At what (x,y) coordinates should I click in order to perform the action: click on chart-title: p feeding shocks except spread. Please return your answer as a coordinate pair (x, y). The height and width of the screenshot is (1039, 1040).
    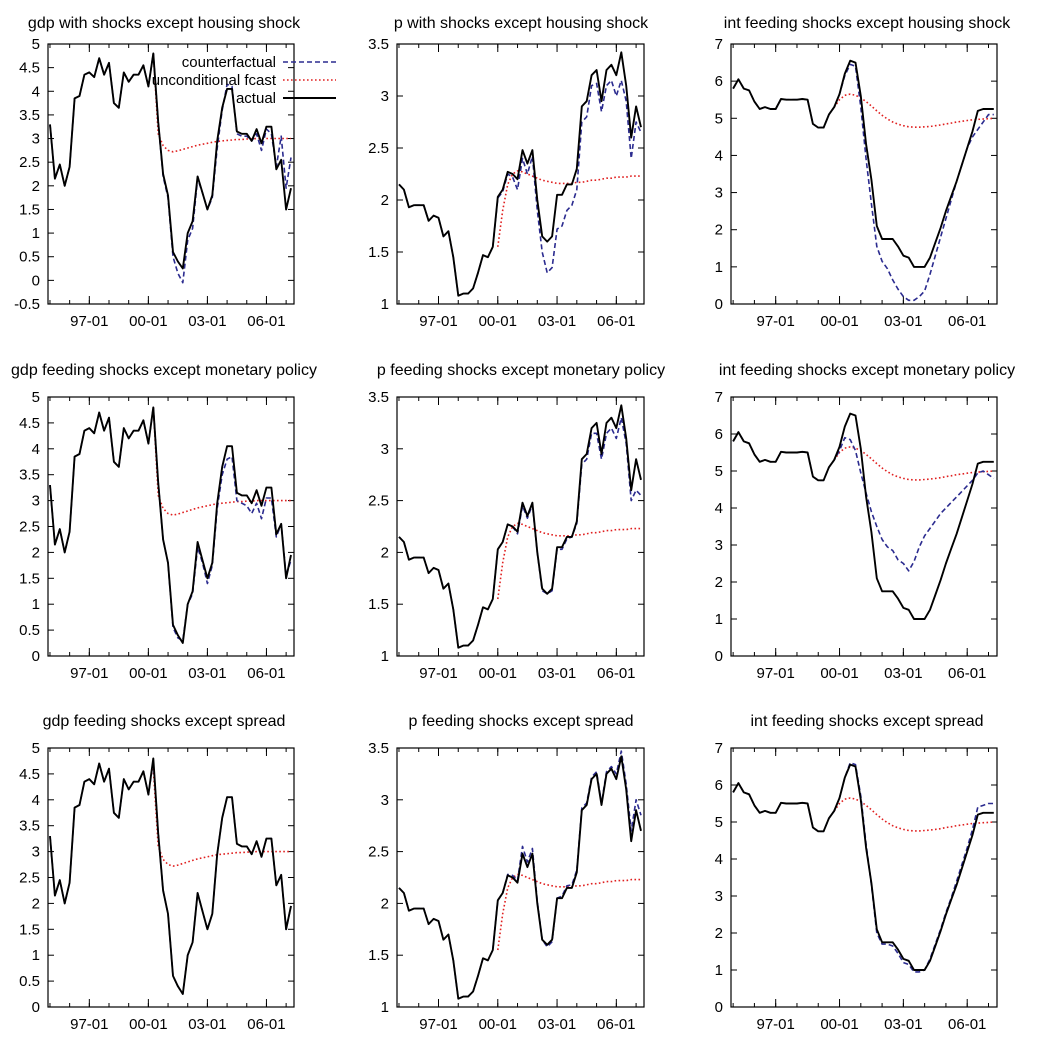
    Looking at the image, I should click on (520, 721).